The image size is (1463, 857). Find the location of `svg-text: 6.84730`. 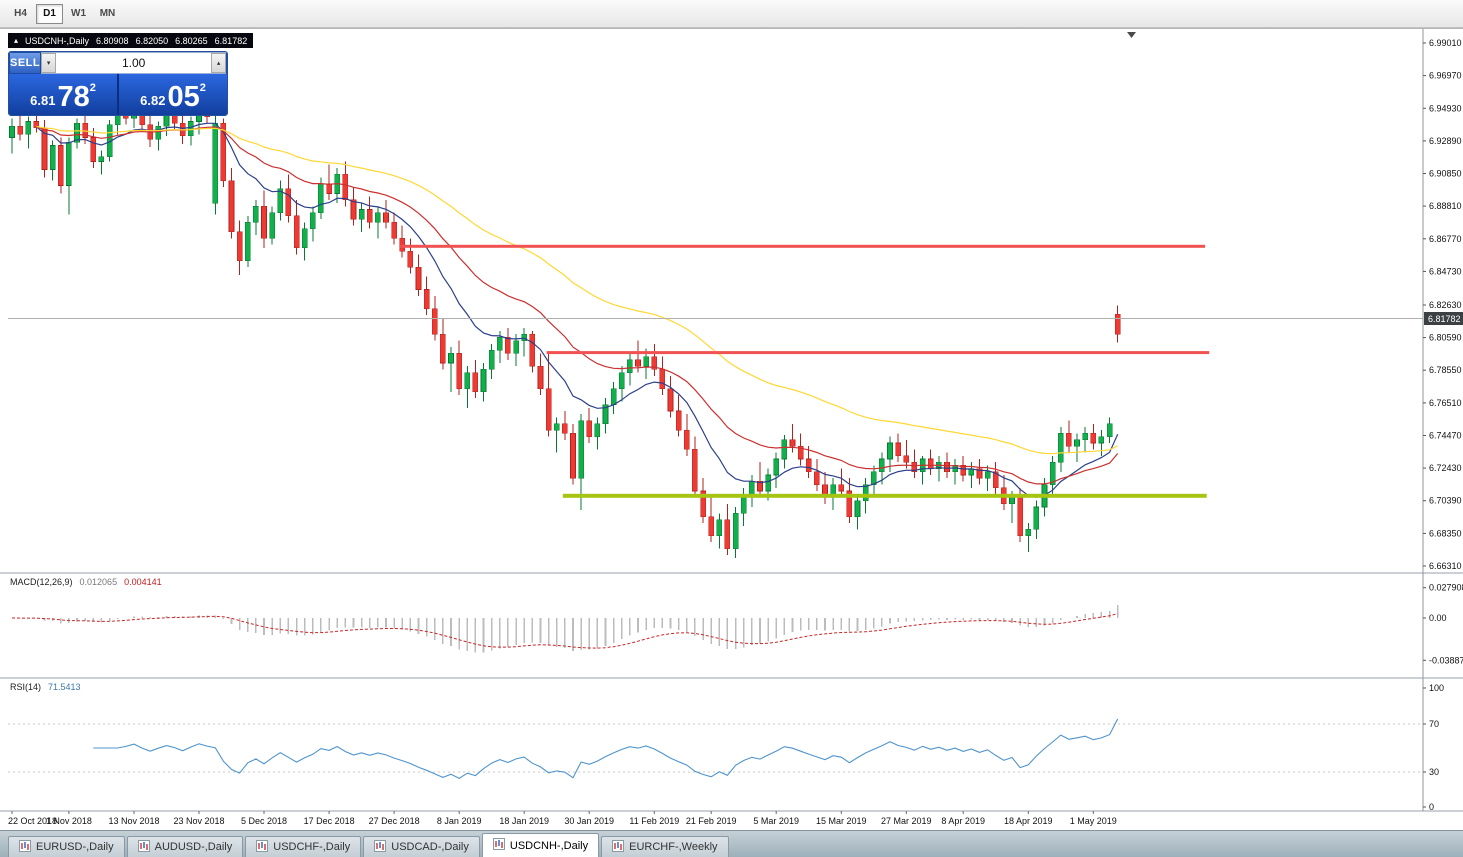

svg-text: 6.84730 is located at coordinates (1445, 271).